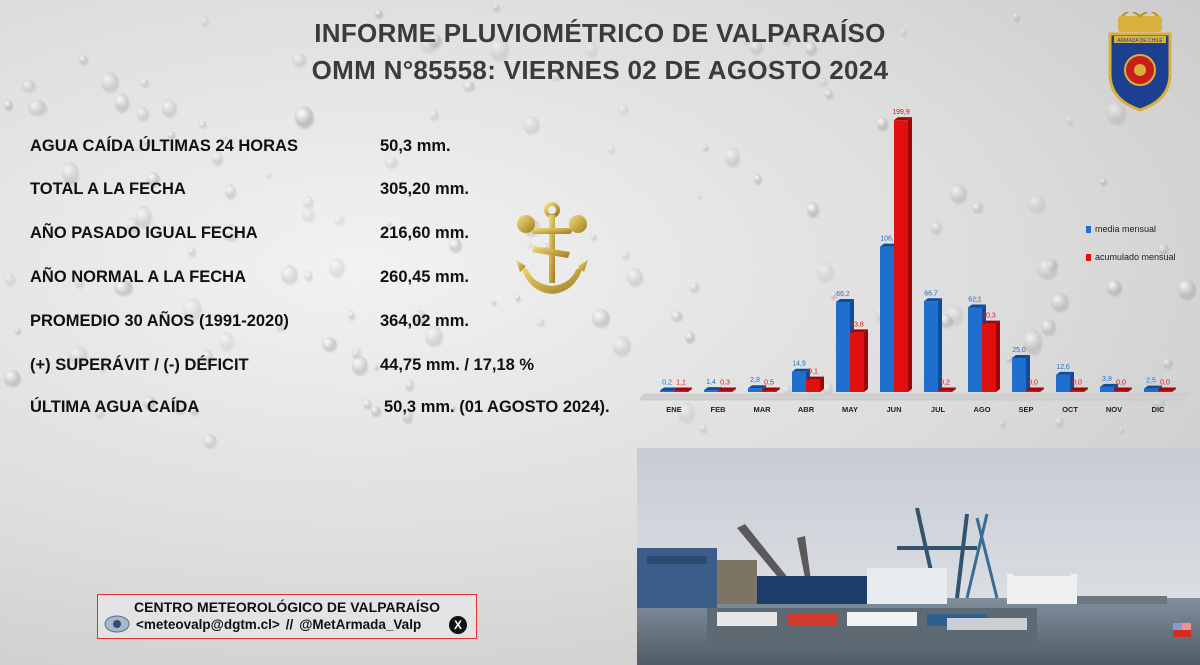  What do you see at coordinates (673, 409) in the screenshot?
I see `x-tick-label: ENE` at bounding box center [673, 409].